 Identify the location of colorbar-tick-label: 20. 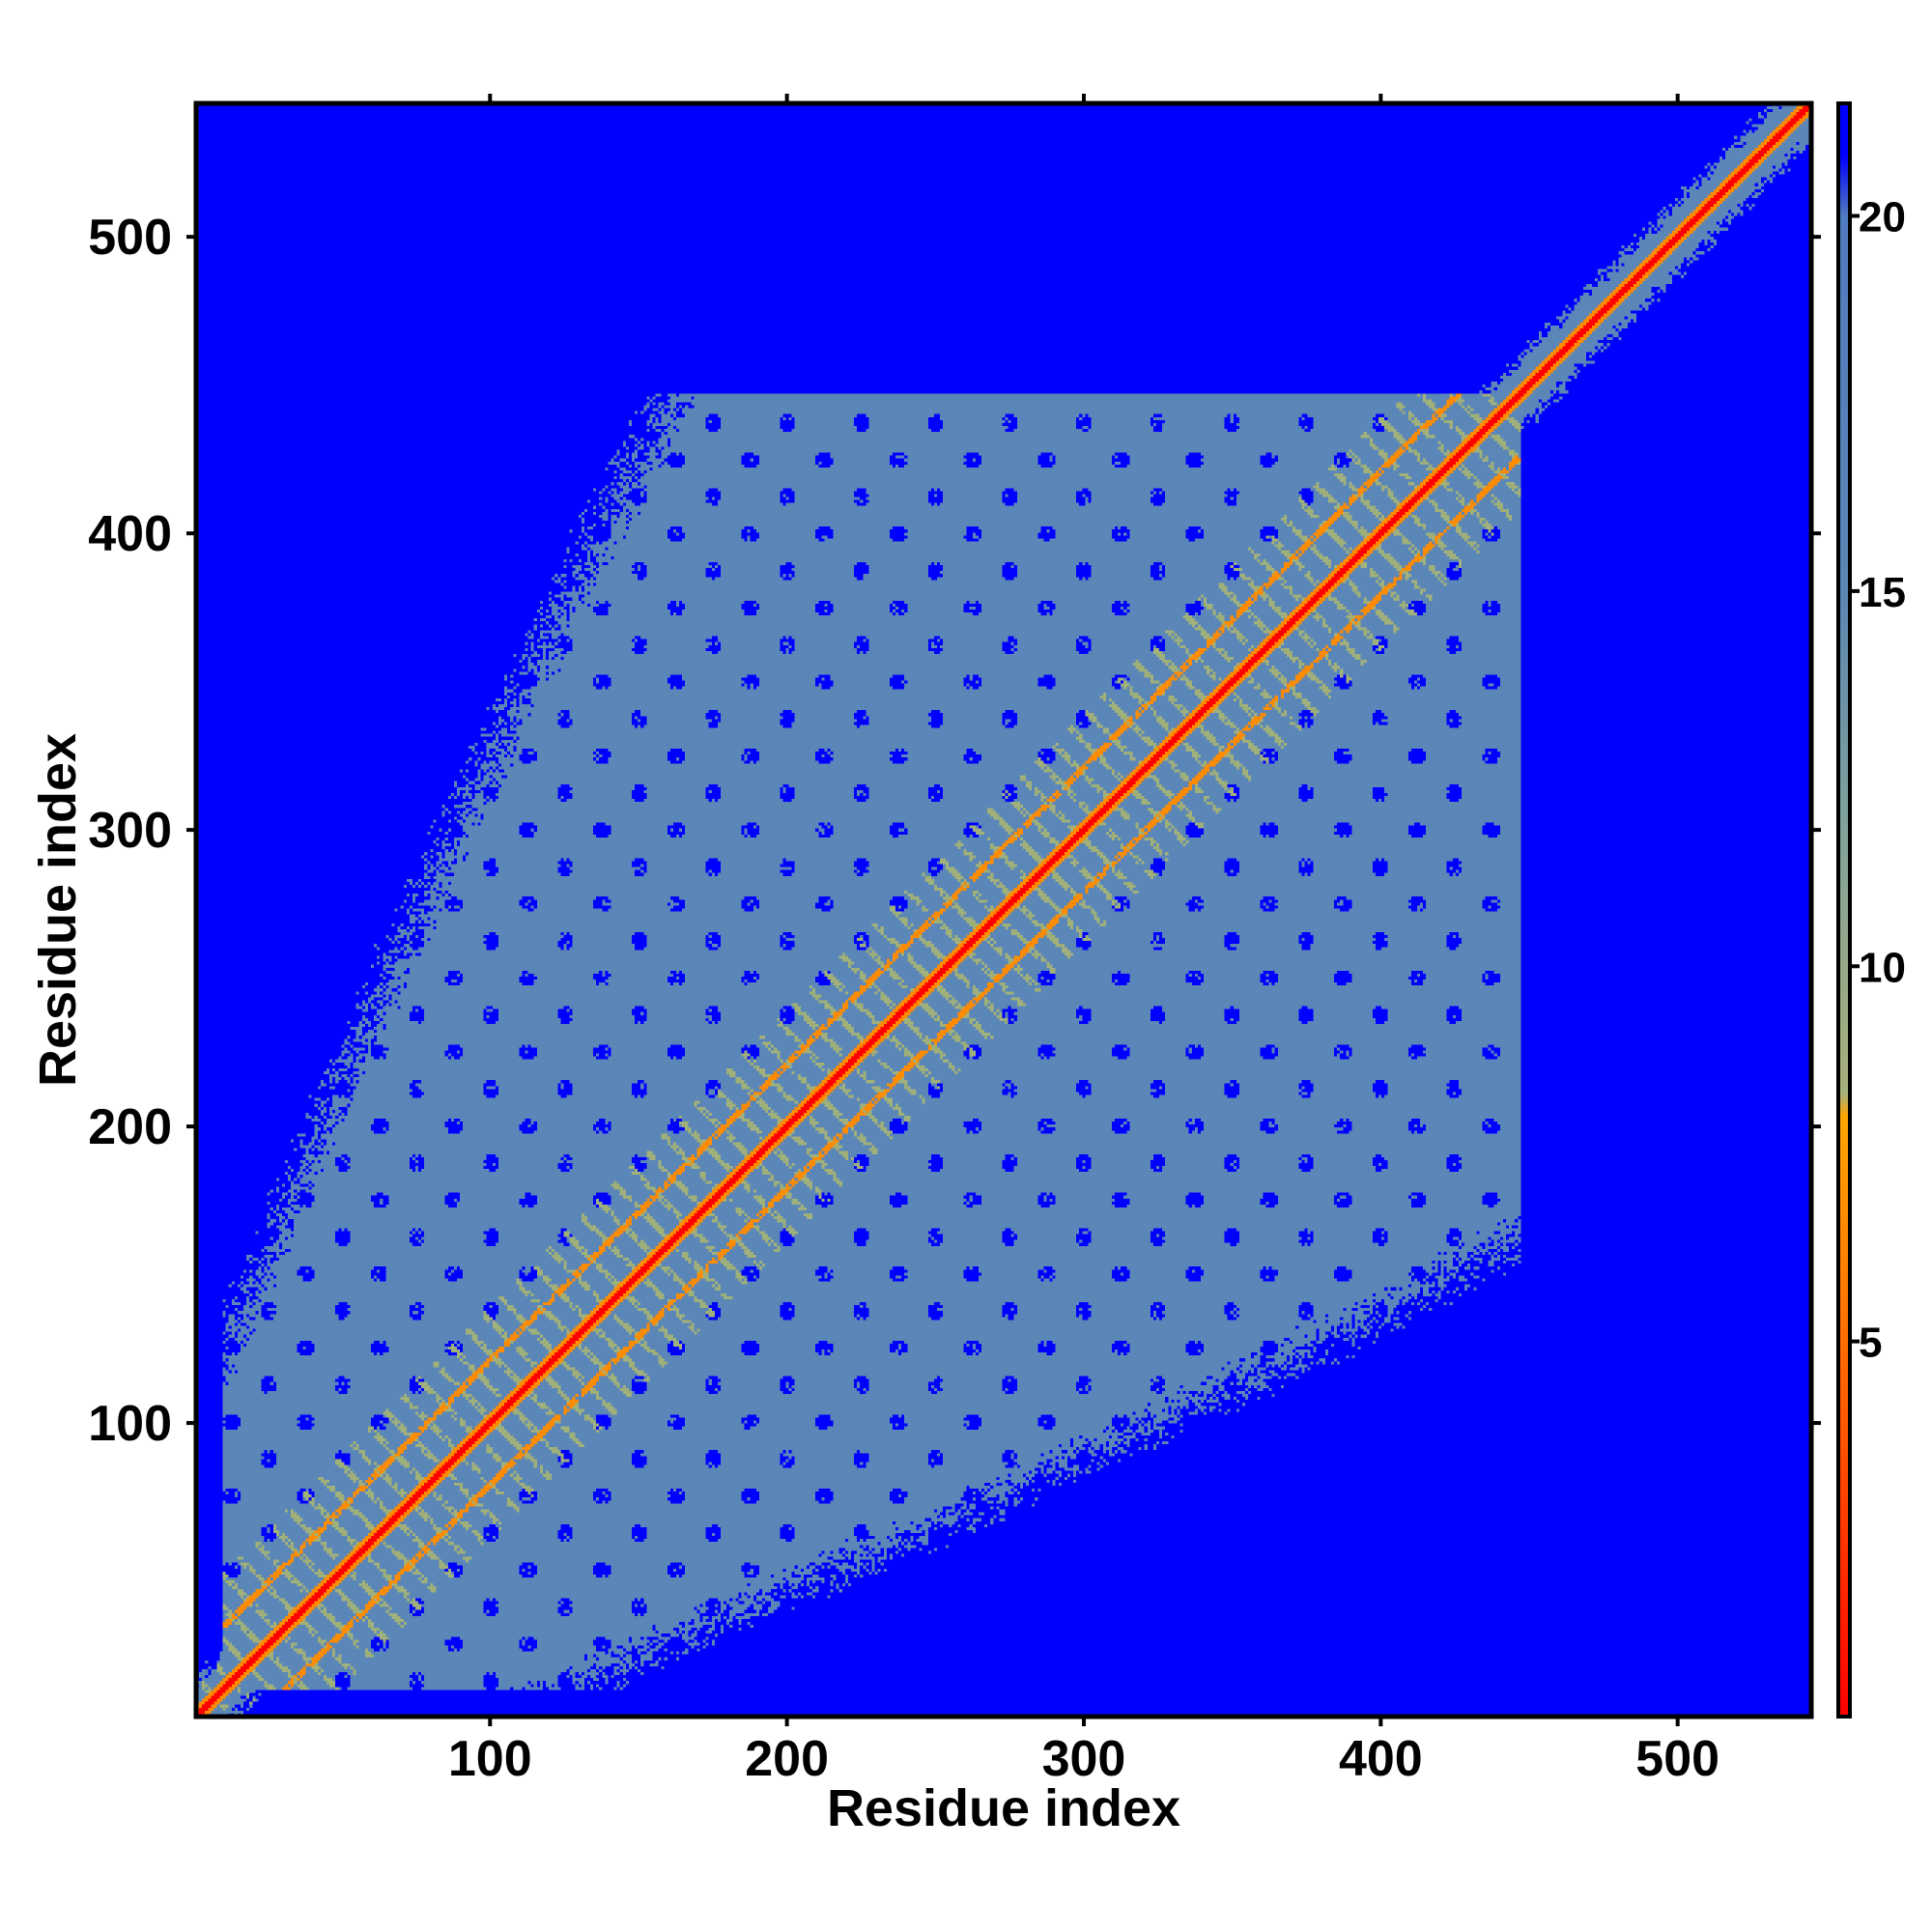
(1882, 218).